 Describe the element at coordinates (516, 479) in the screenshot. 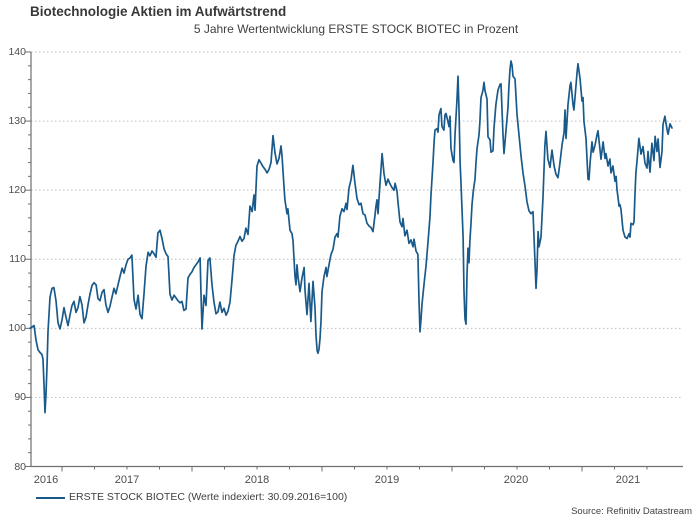

I see `x-axis-tick-label-2020: 2020` at that location.